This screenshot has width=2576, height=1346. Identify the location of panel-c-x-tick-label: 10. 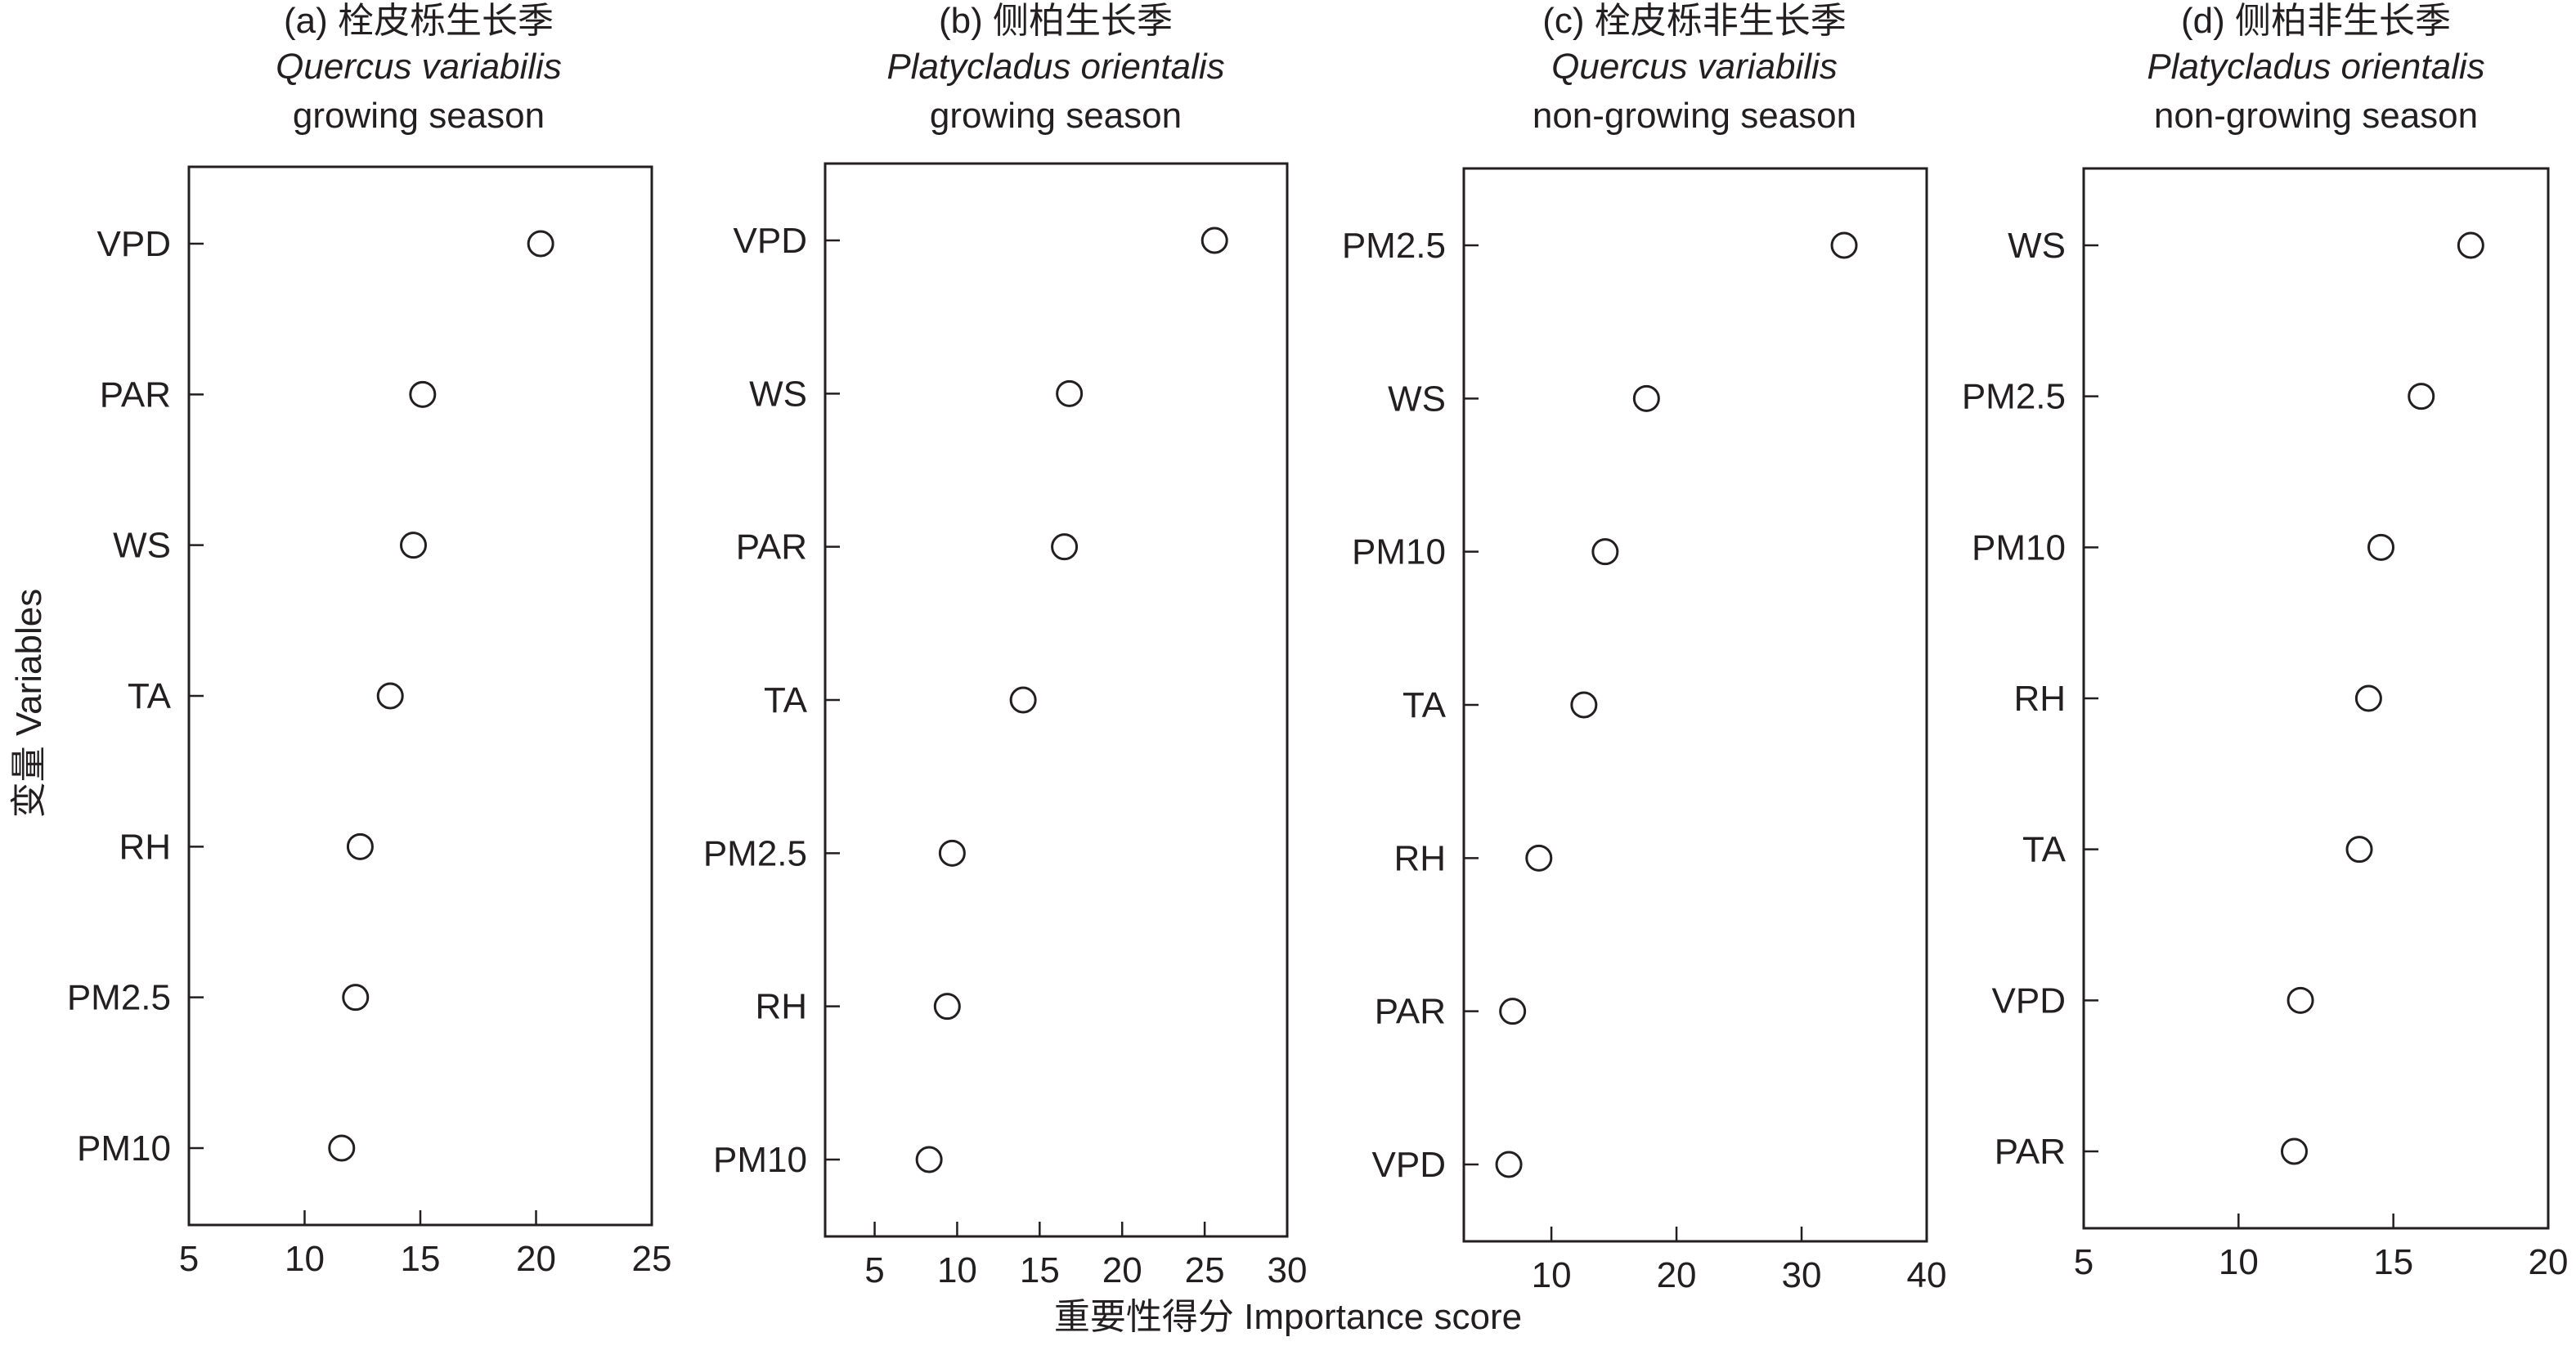
(1552, 1275).